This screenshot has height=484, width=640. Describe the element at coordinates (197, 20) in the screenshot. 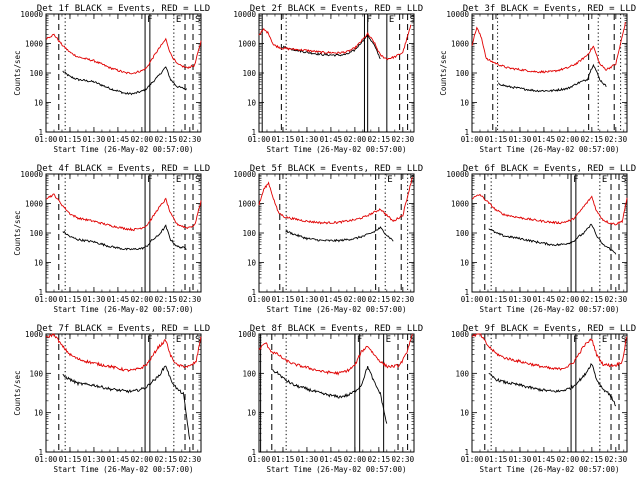

I see `marker-label: S` at that location.